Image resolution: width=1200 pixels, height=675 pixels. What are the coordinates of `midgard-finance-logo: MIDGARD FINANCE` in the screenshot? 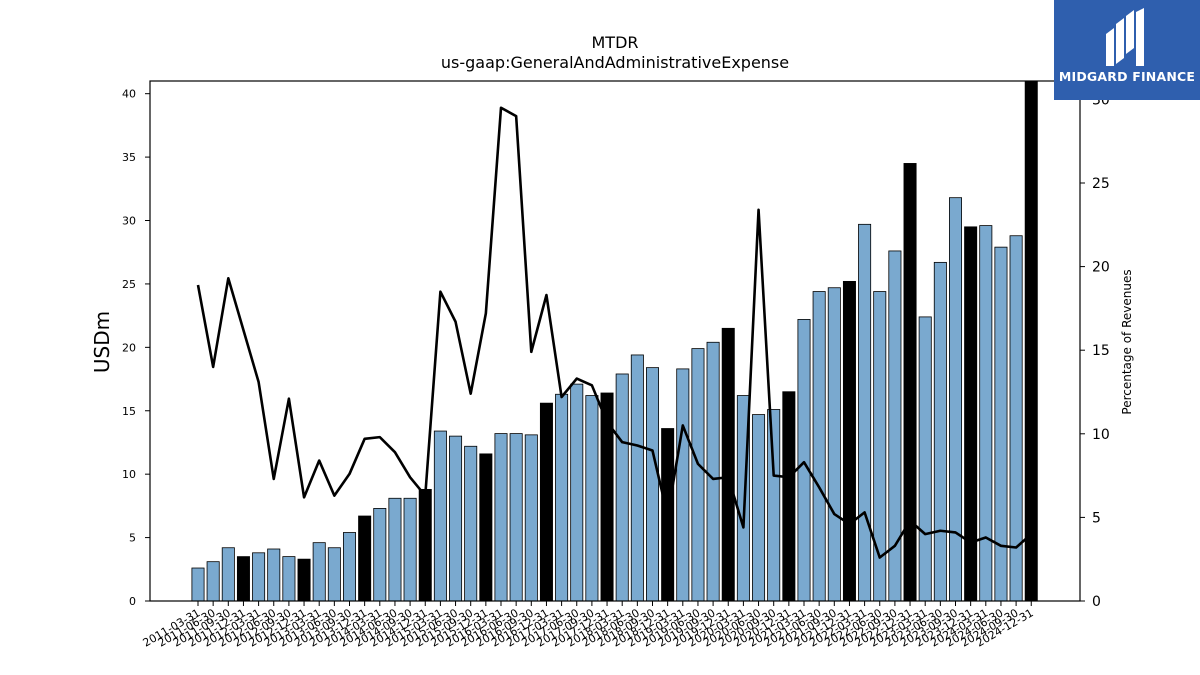 It's located at (1127, 50).